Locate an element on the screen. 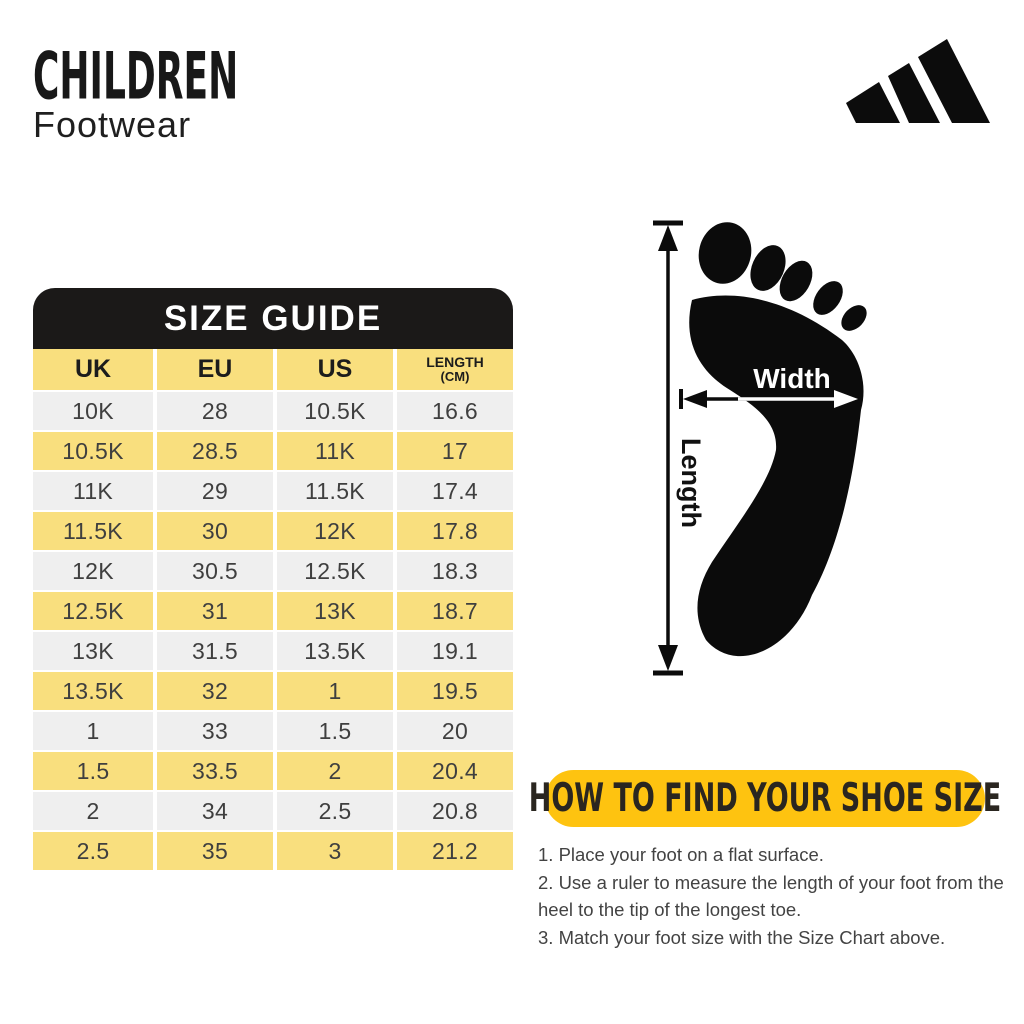  table-row: 13K 31.5 13.5K 19.1 is located at coordinates (273, 650).